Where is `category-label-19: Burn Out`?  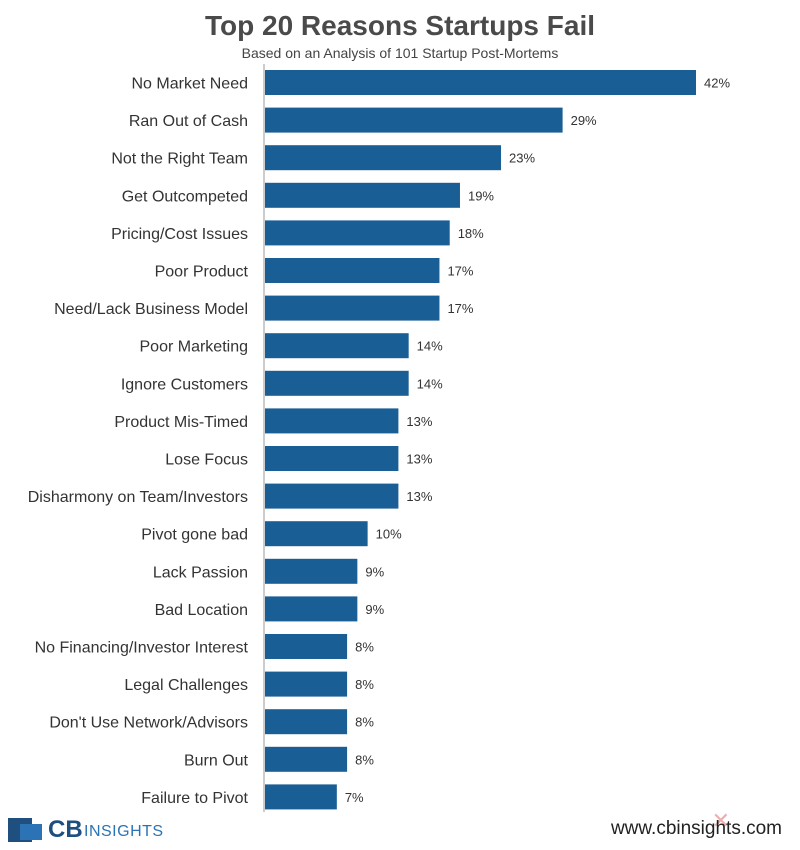 category-label-19: Burn Out is located at coordinates (216, 760).